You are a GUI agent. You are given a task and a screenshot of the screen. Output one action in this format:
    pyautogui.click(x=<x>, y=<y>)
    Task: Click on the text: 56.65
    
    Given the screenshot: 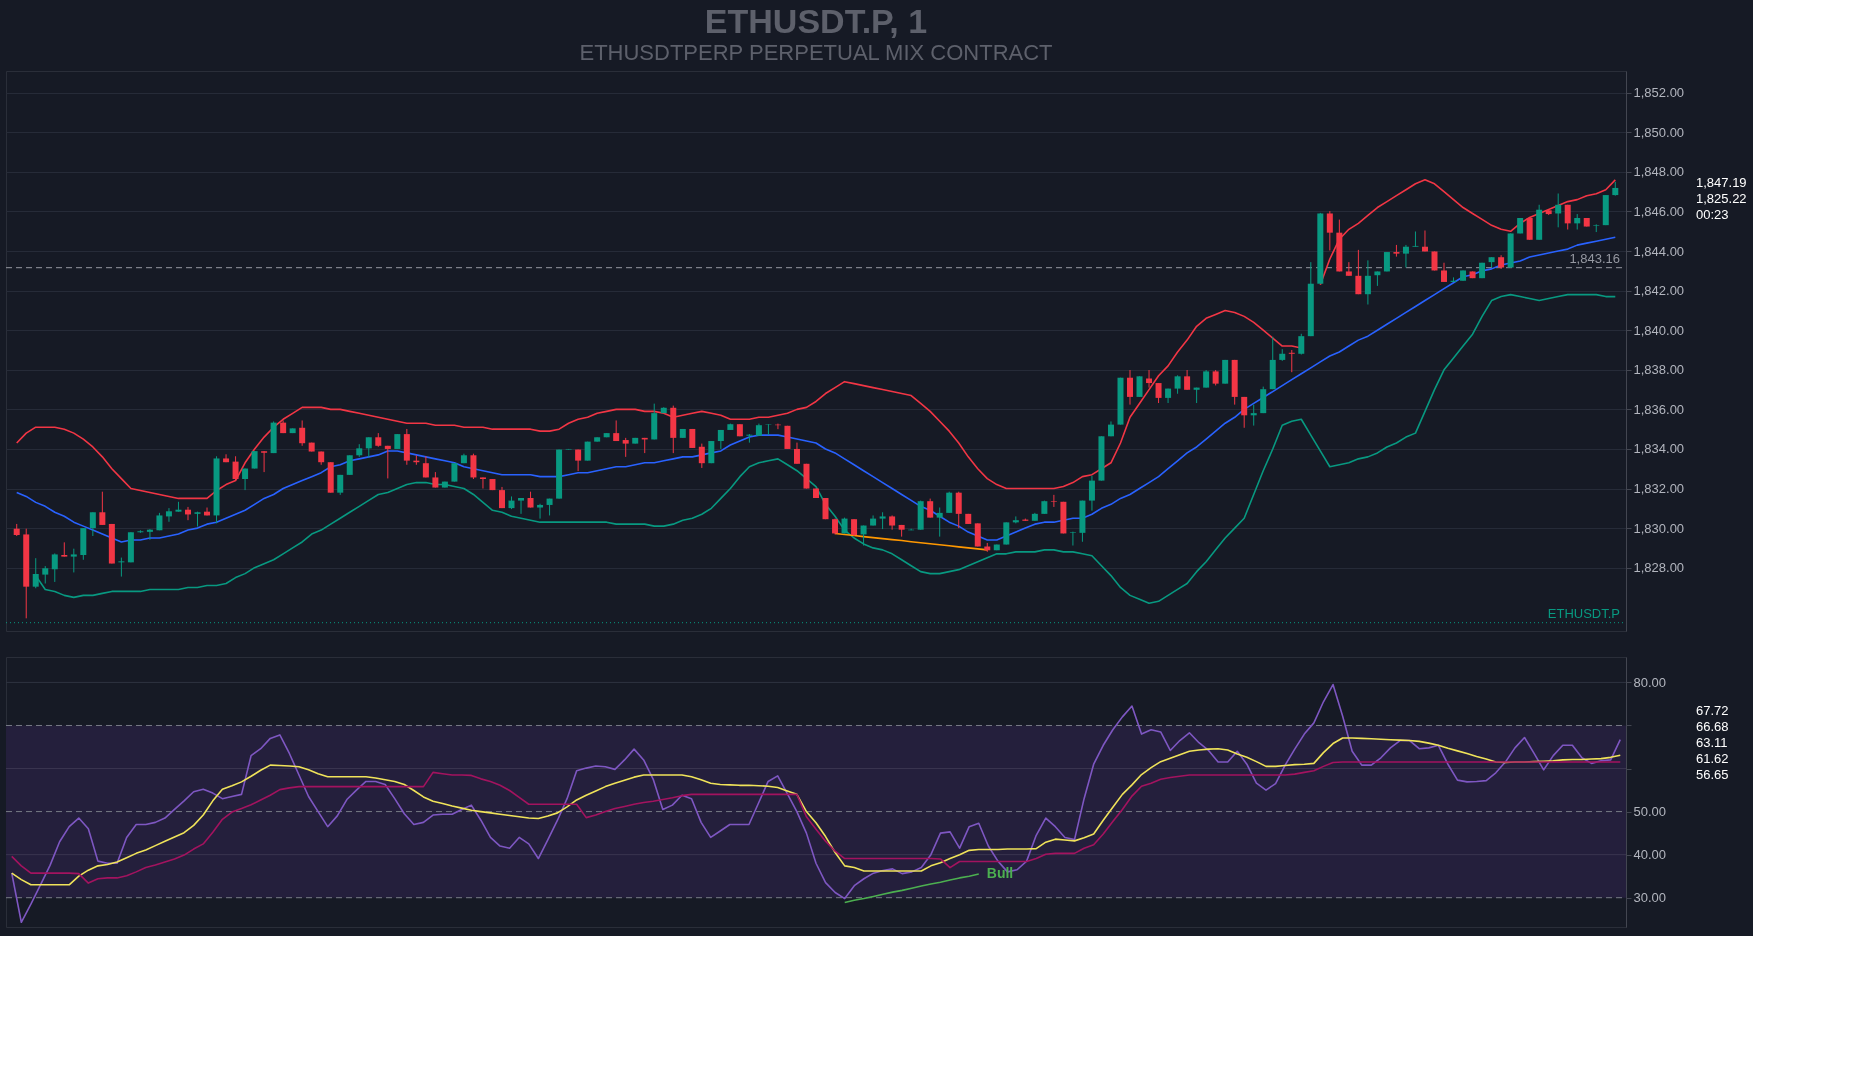 What is the action you would take?
    pyautogui.click(x=1712, y=774)
    